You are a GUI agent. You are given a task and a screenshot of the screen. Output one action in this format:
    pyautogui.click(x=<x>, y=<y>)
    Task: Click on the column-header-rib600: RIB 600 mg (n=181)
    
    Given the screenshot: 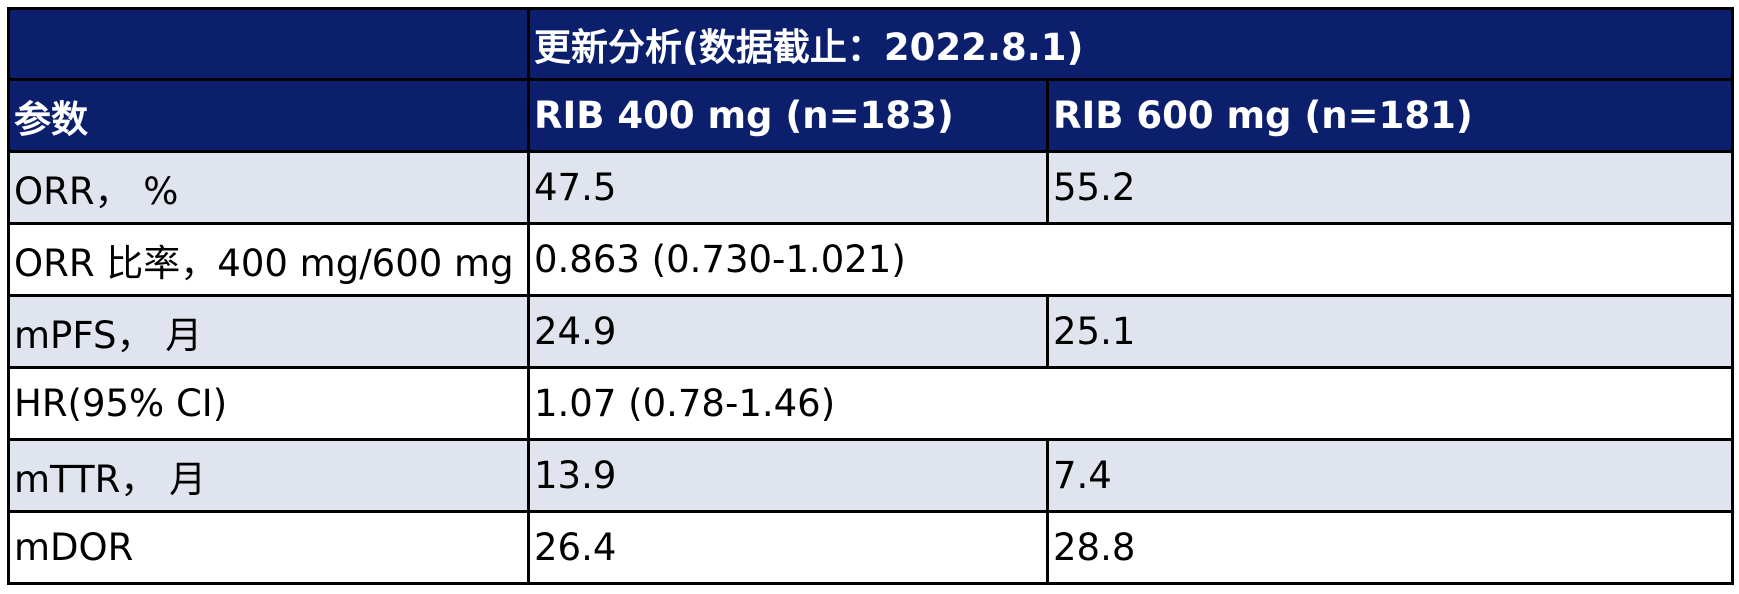 What is the action you would take?
    pyautogui.click(x=1390, y=115)
    